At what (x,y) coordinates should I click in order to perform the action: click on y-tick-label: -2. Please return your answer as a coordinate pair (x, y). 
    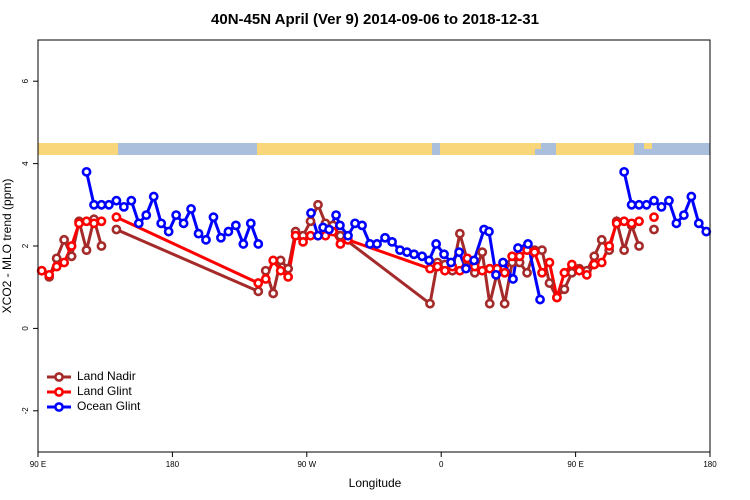
    Looking at the image, I should click on (25, 411).